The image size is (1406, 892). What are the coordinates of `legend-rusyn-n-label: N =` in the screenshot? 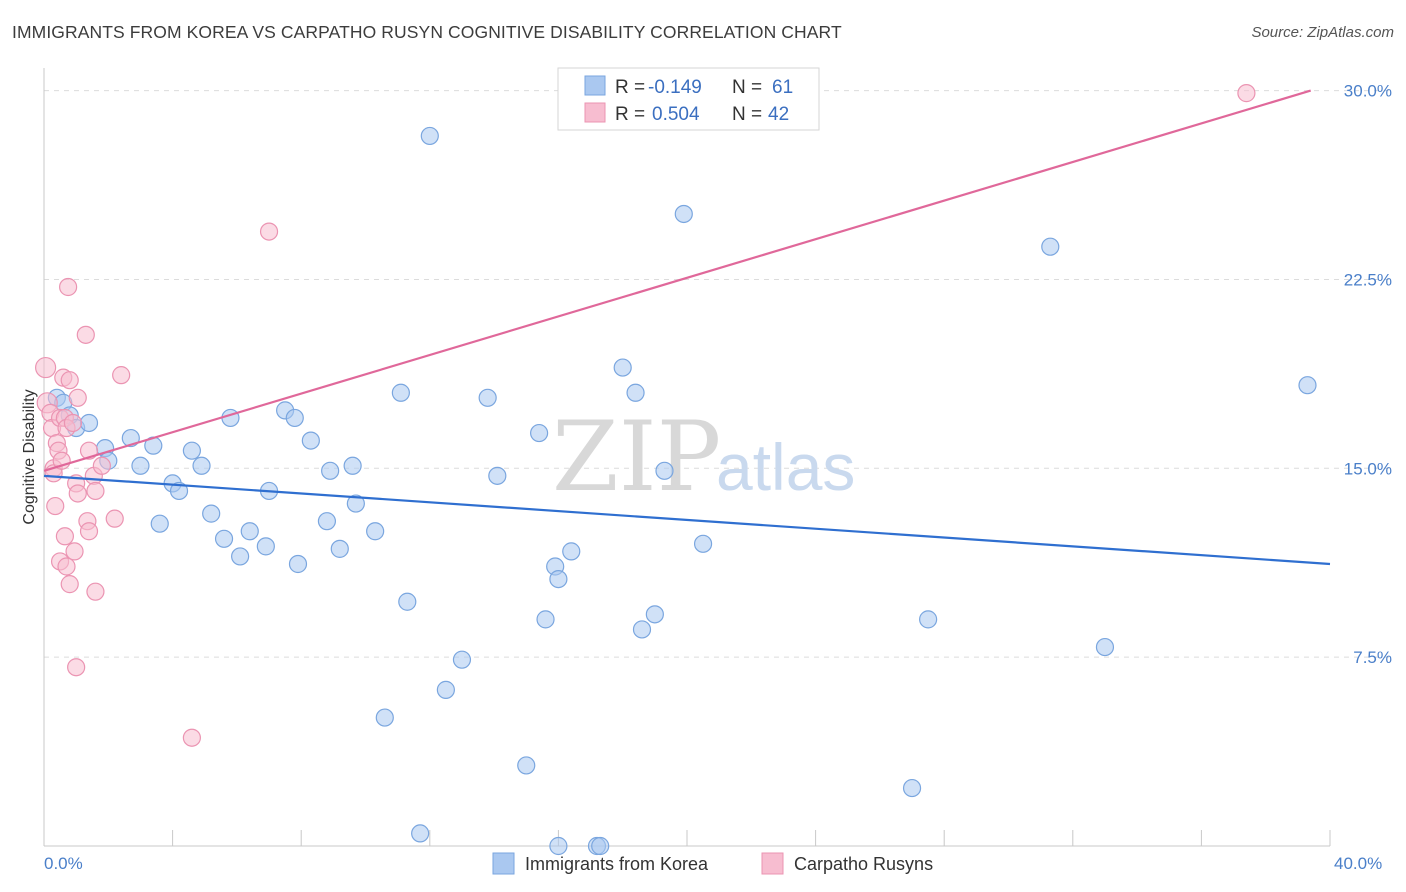 It's located at (747, 114).